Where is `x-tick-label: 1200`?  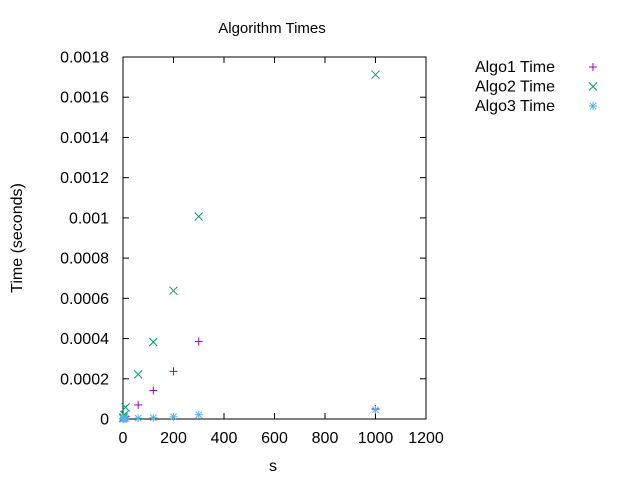 x-tick-label: 1200 is located at coordinates (426, 438).